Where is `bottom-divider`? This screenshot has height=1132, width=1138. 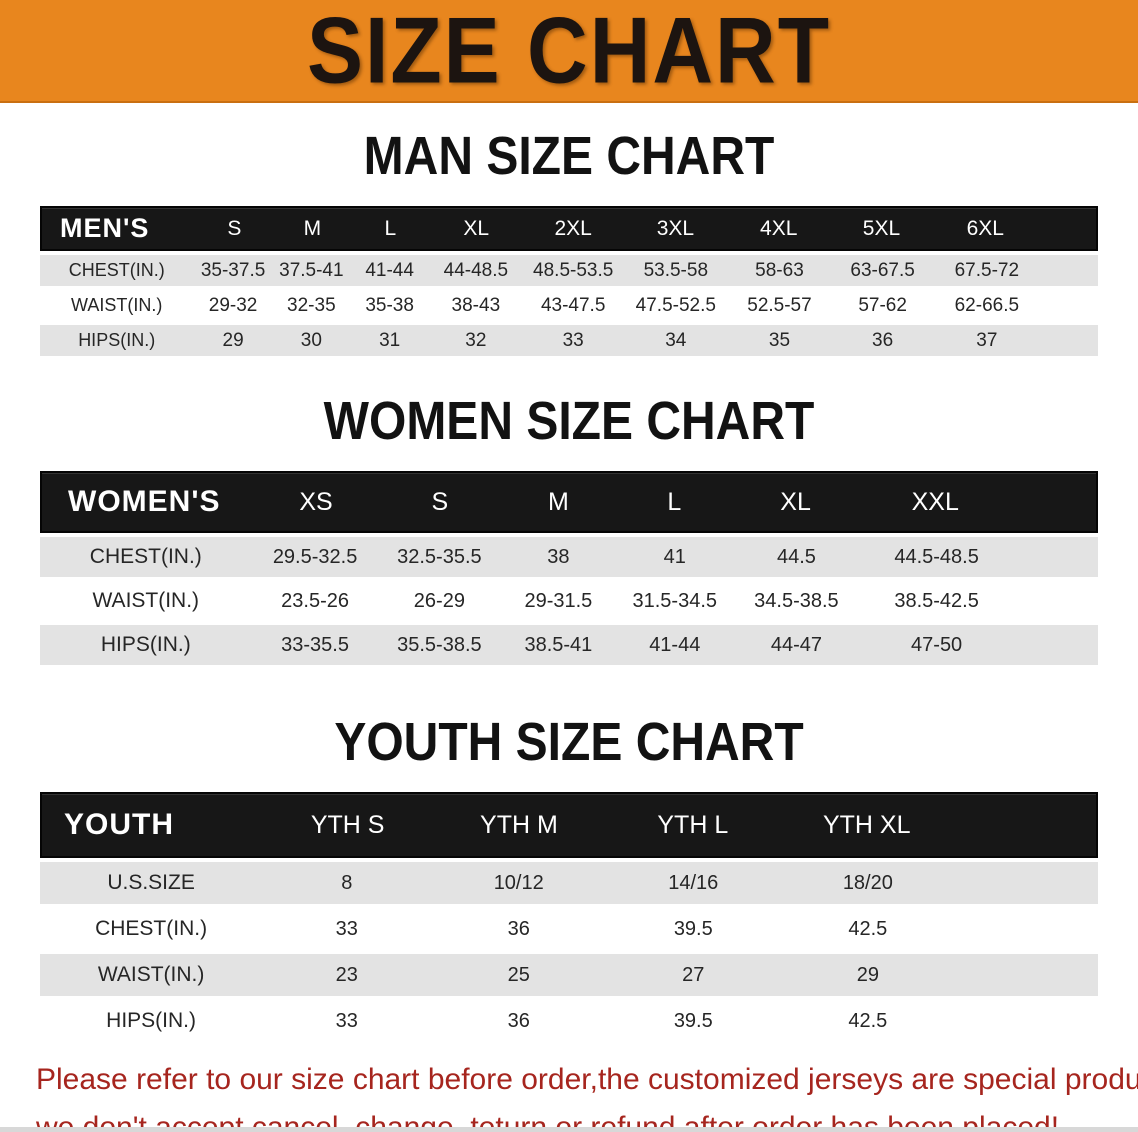
bottom-divider is located at coordinates (569, 1129).